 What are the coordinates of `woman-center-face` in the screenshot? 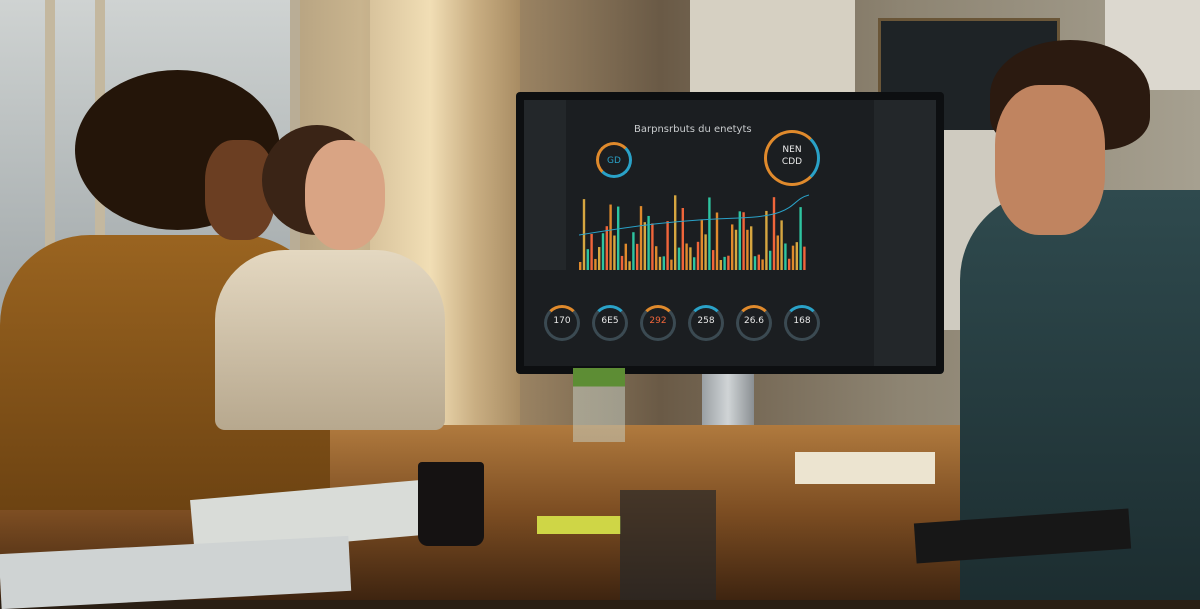 It's located at (345, 195).